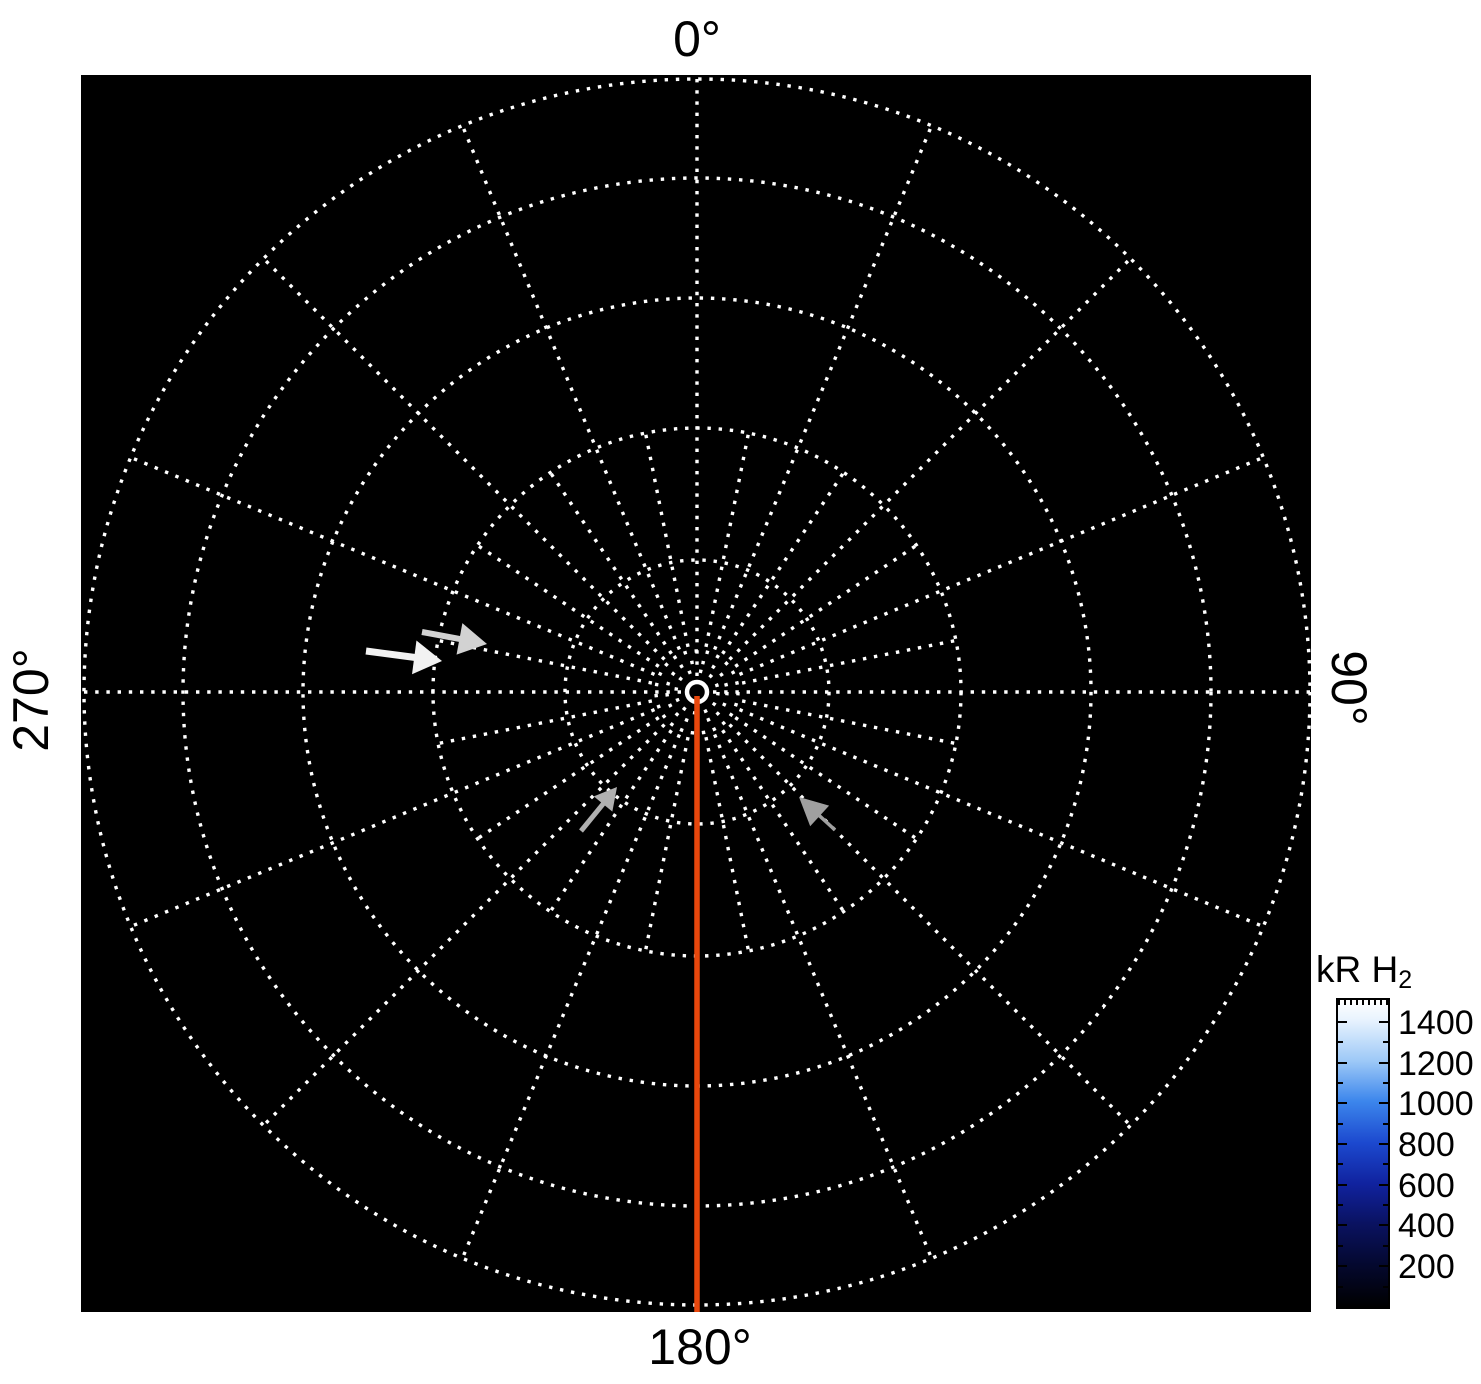 Image resolution: width=1481 pixels, height=1384 pixels. What do you see at coordinates (1426, 1267) in the screenshot?
I see `colorbar-tick-label: 200` at bounding box center [1426, 1267].